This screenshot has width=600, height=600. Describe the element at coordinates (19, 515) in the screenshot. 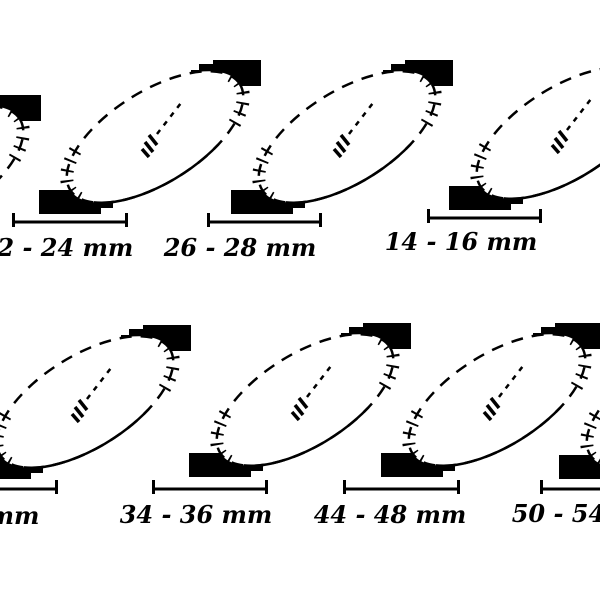

I see `size-label-bottom-1: mm` at that location.